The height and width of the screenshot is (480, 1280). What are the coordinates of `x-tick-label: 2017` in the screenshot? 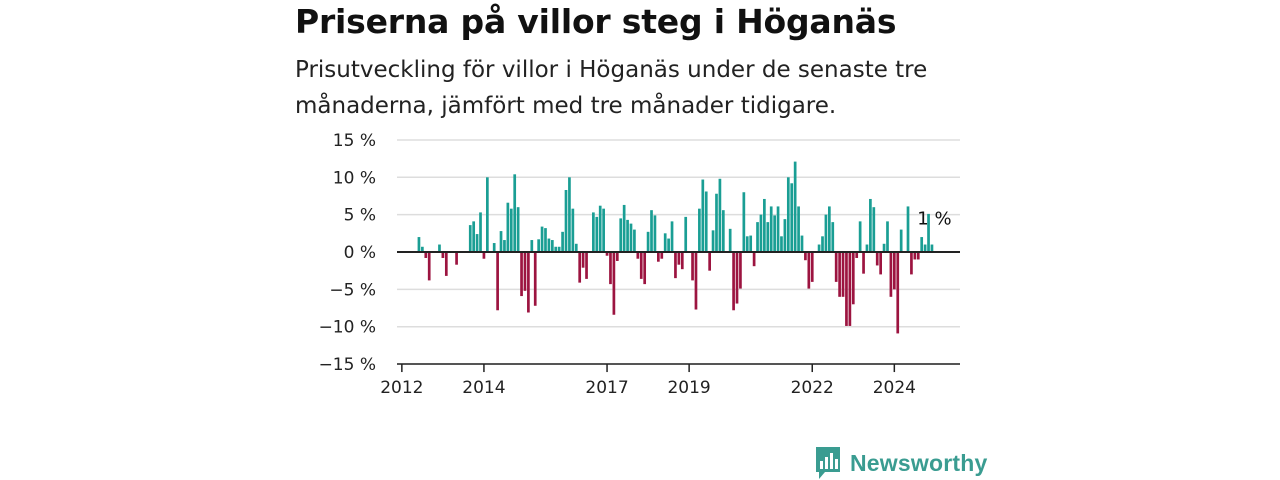 It's located at (606, 388).